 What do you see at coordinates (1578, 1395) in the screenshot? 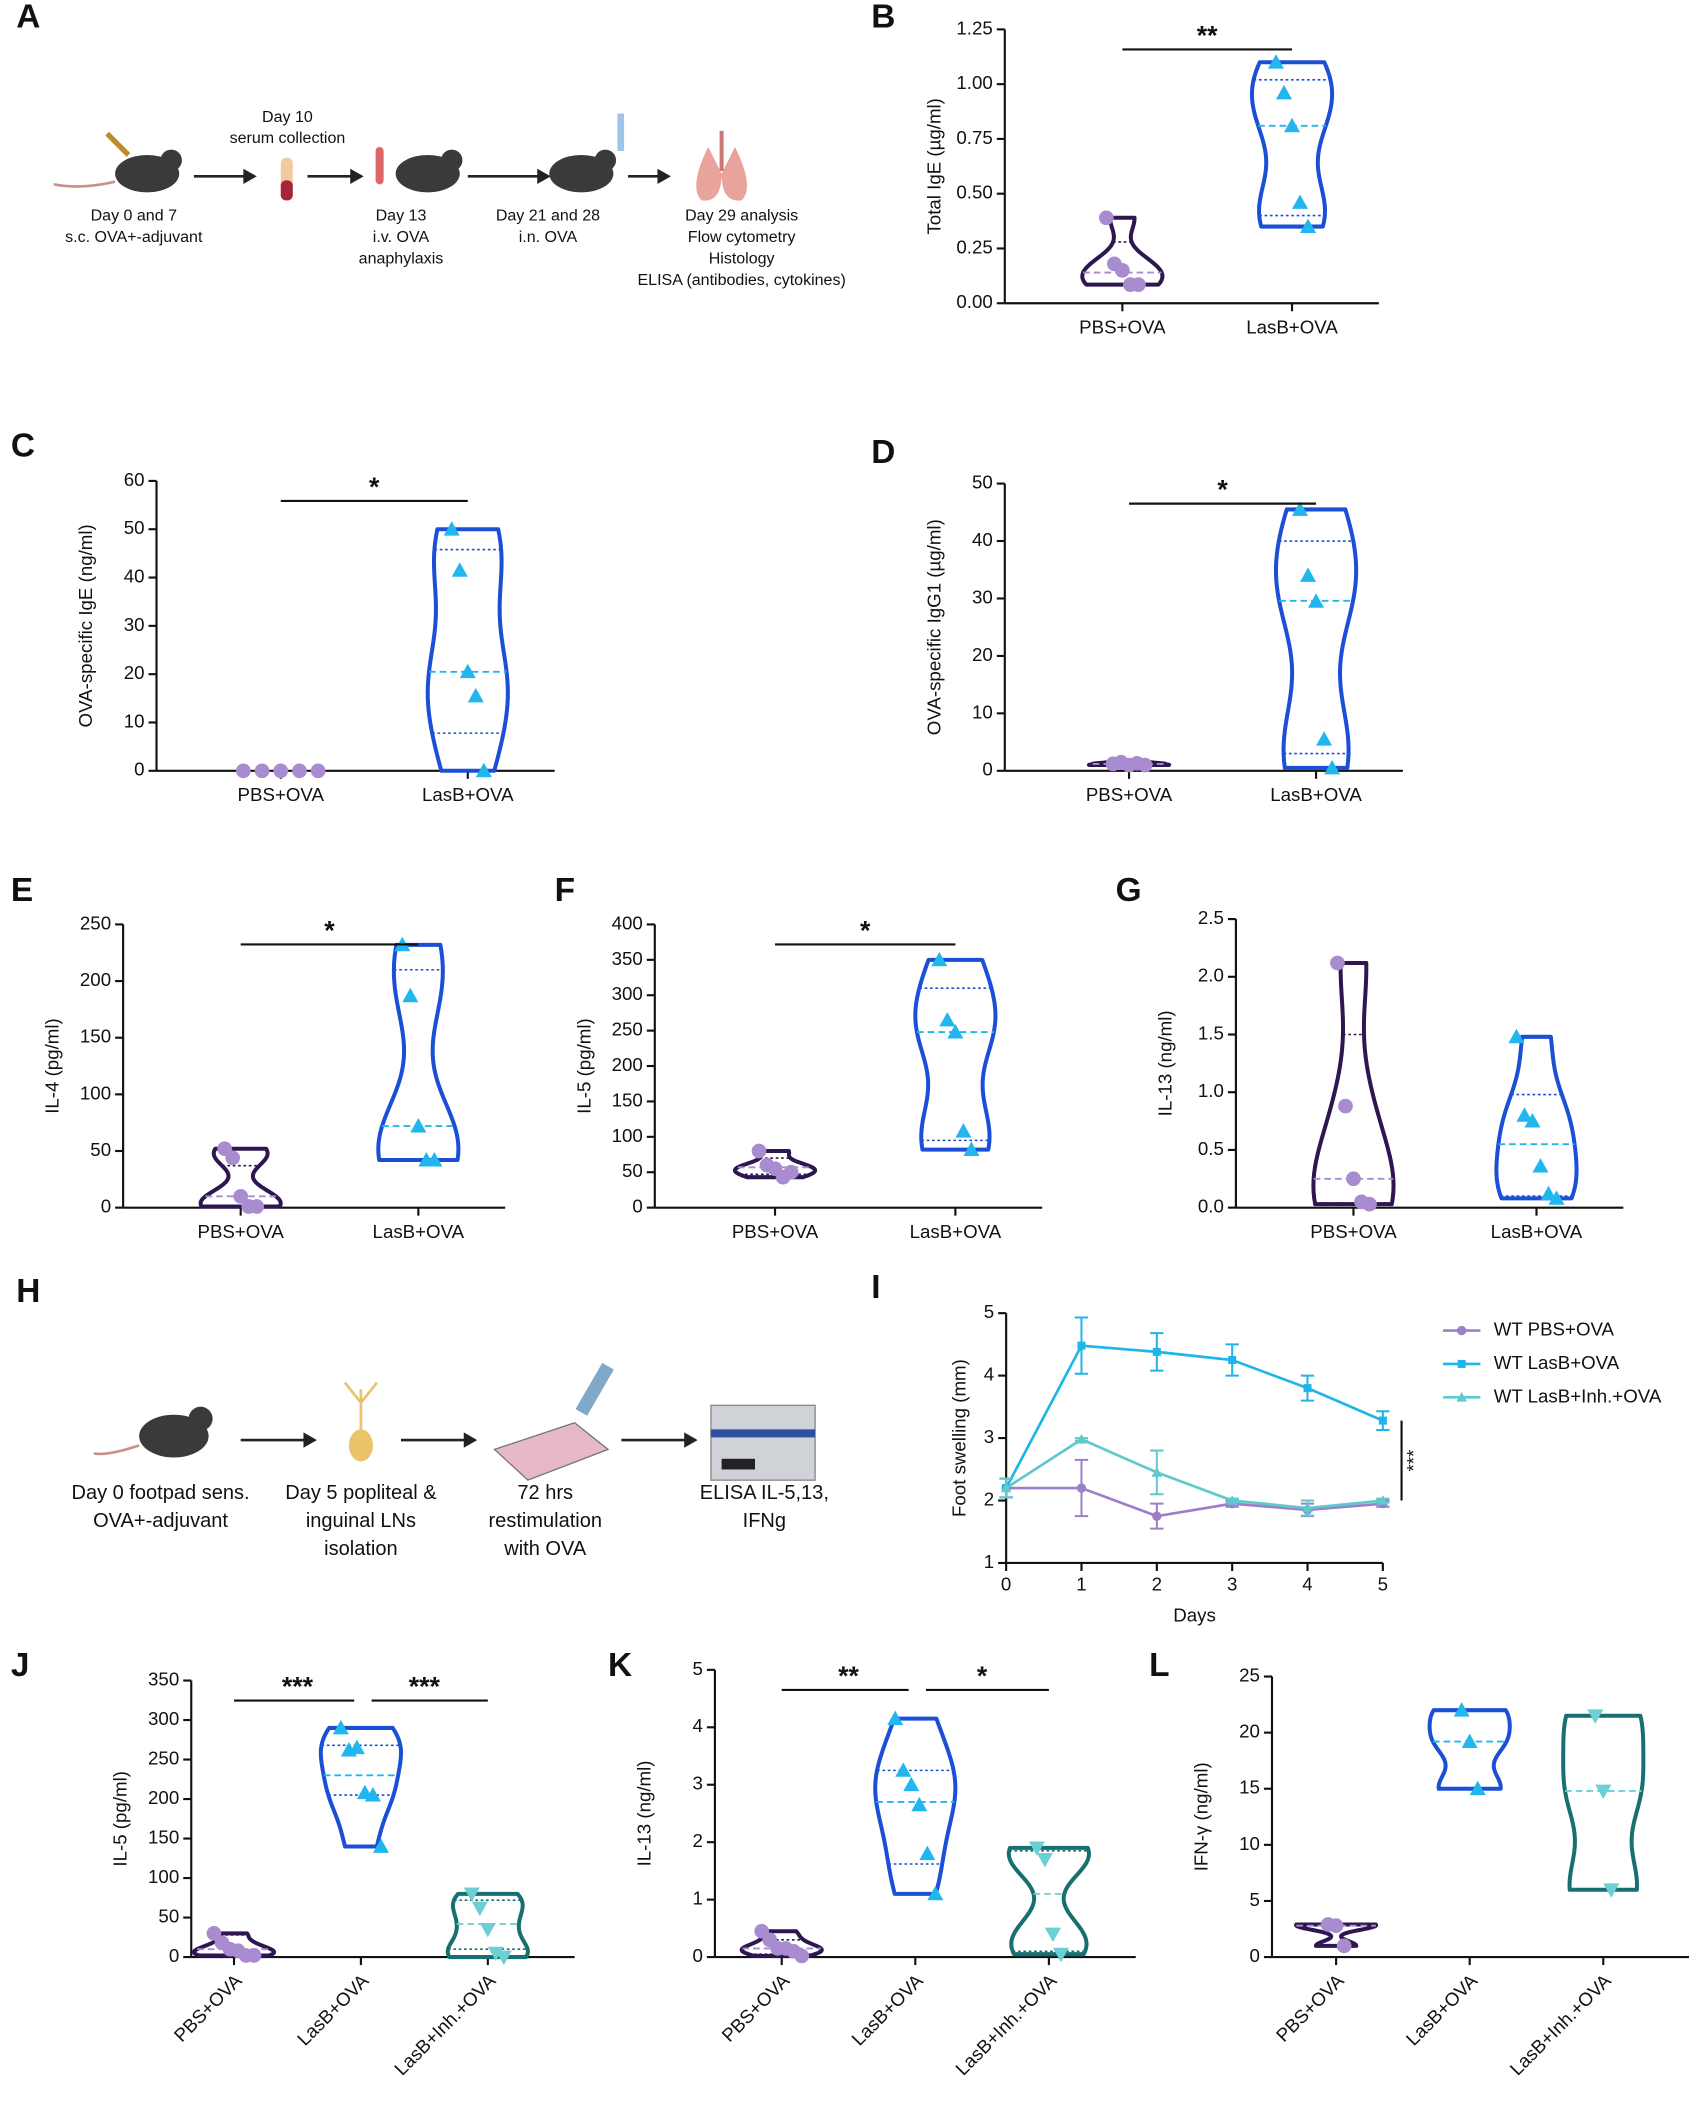
I see `legend-label: WT LasB+Inh.+OVA` at bounding box center [1578, 1395].